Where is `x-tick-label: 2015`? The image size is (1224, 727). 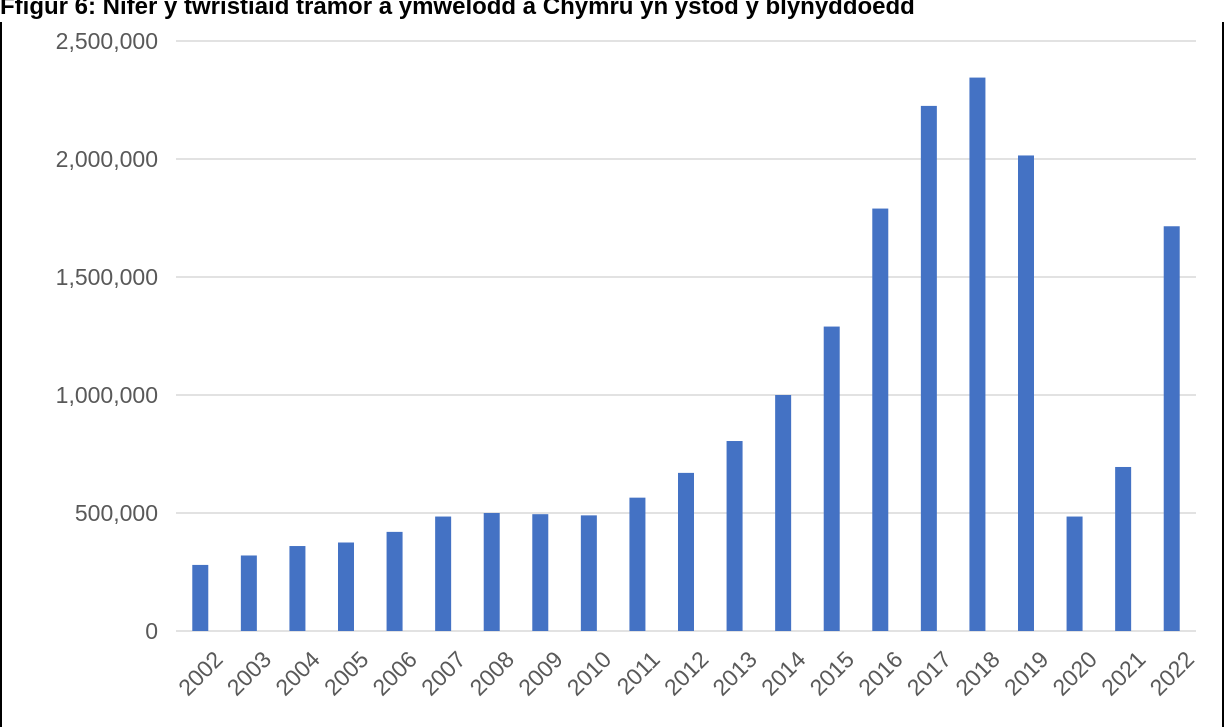
x-tick-label: 2015 is located at coordinates (832, 673).